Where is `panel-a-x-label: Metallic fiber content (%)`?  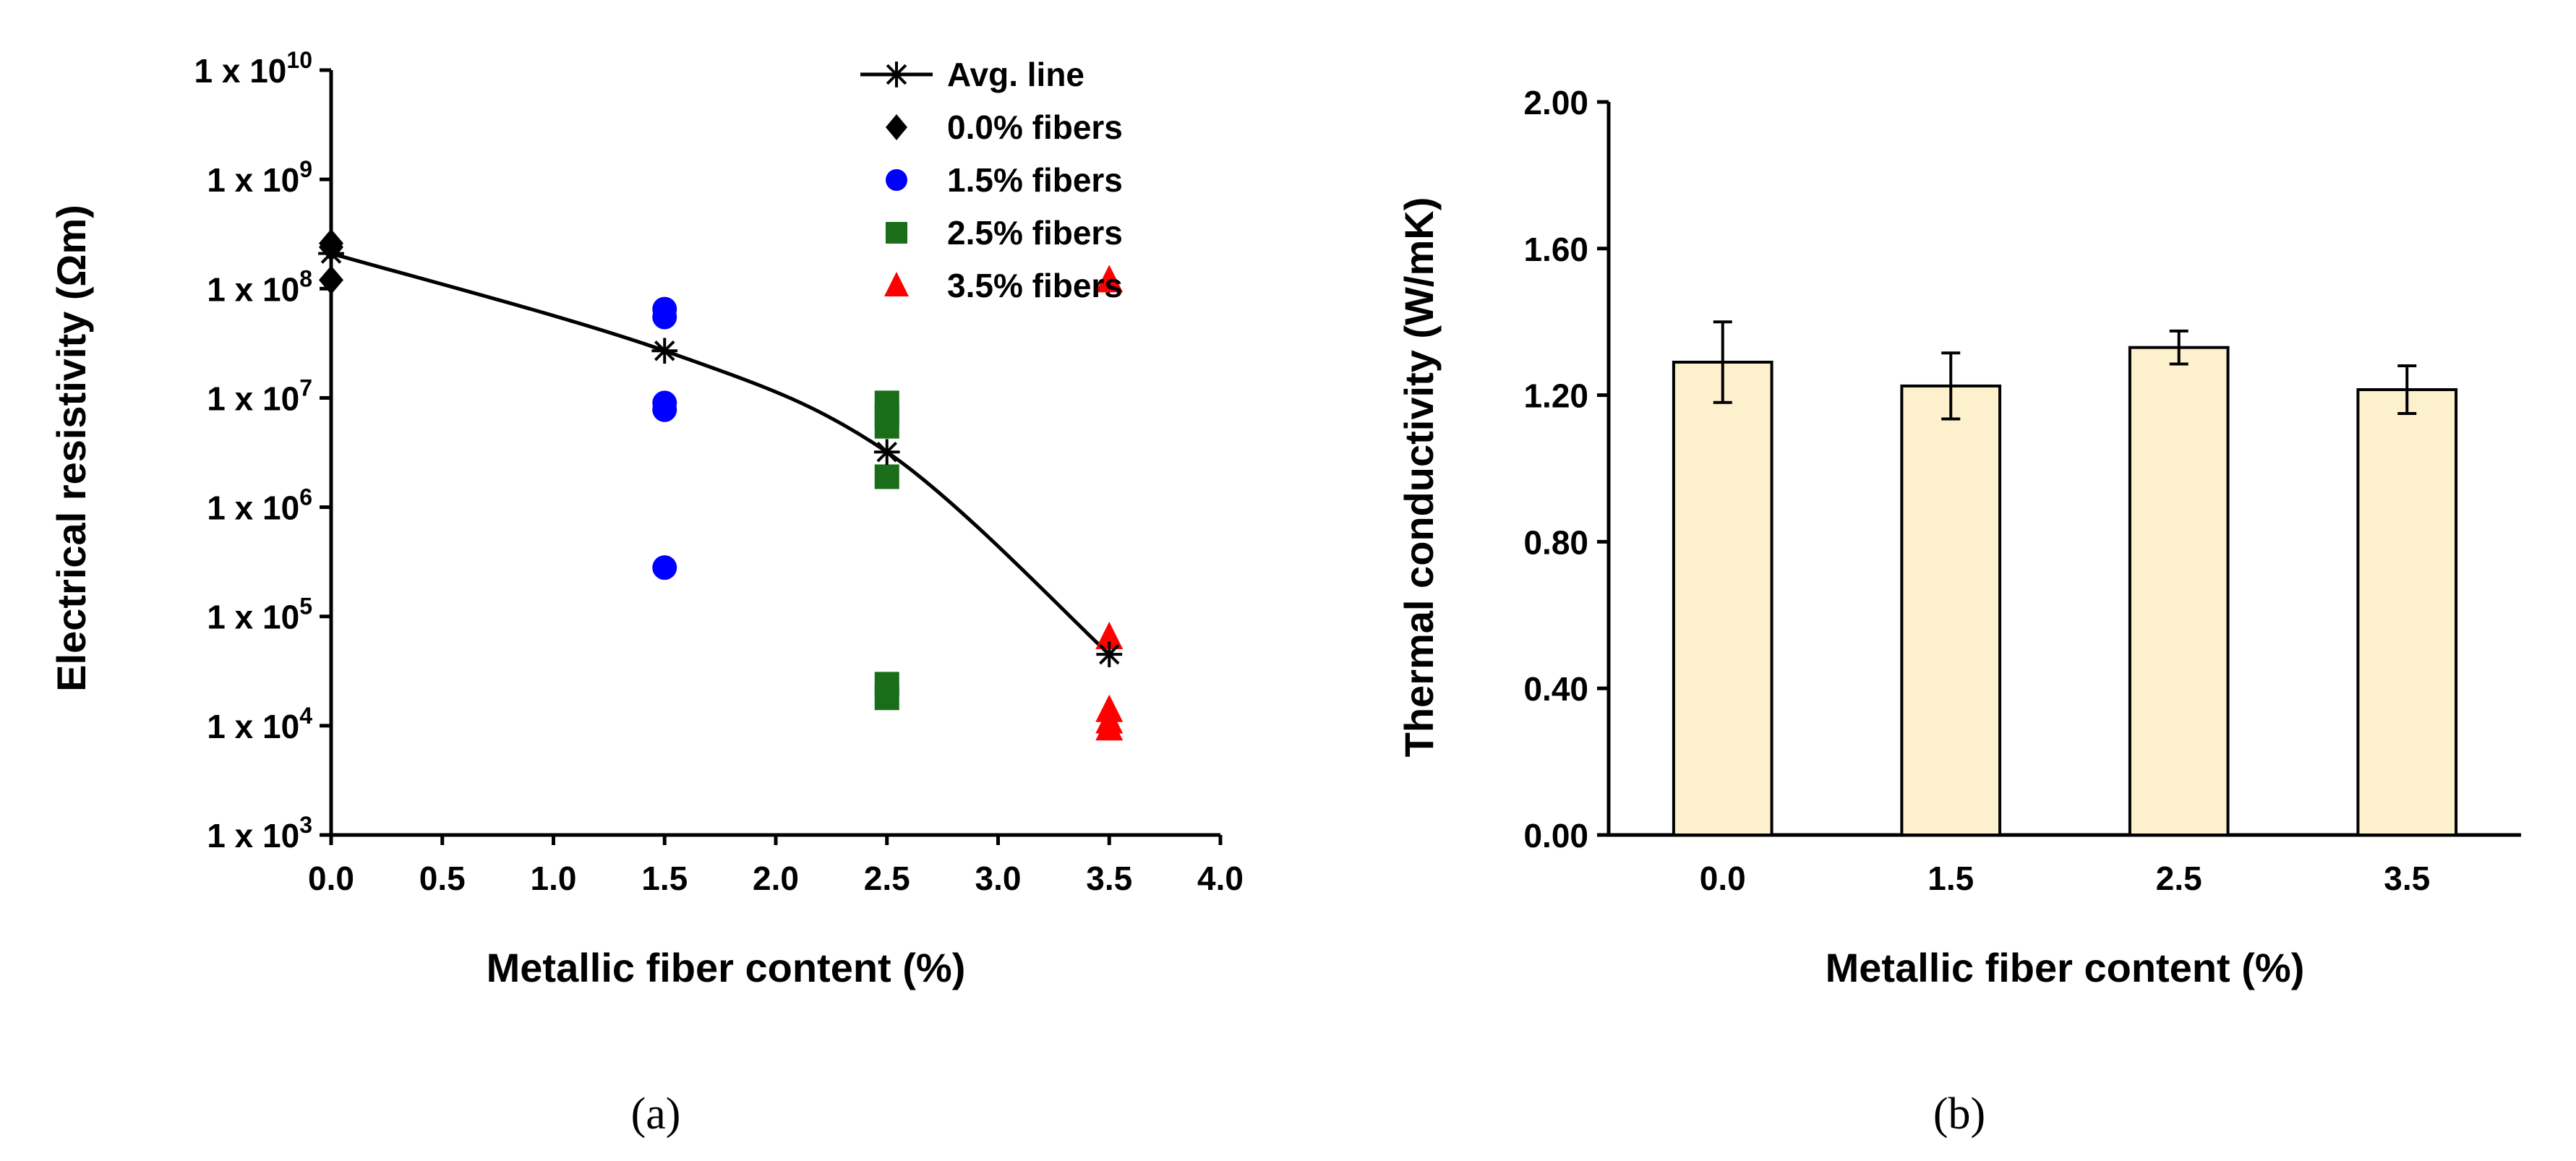 panel-a-x-label: Metallic fiber content (%) is located at coordinates (727, 968).